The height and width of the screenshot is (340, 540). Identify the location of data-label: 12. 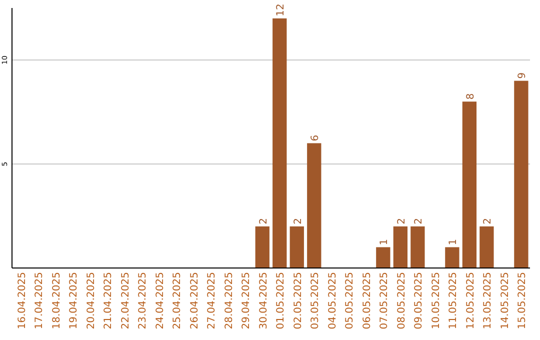
(281, 10).